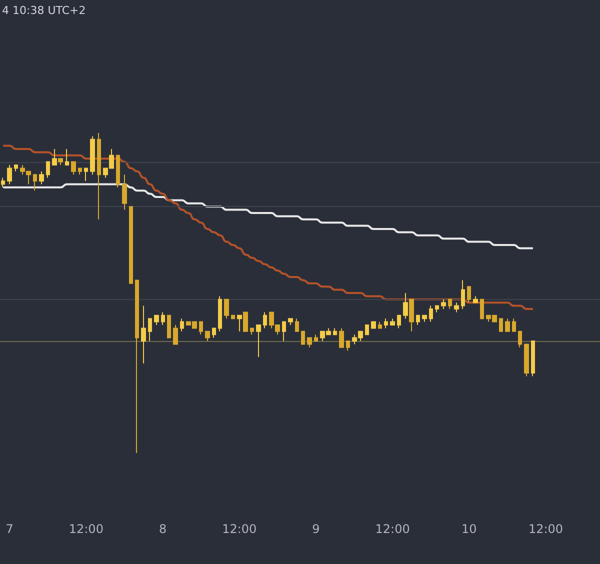  I want to click on x-tick-label: 8, so click(162, 529).